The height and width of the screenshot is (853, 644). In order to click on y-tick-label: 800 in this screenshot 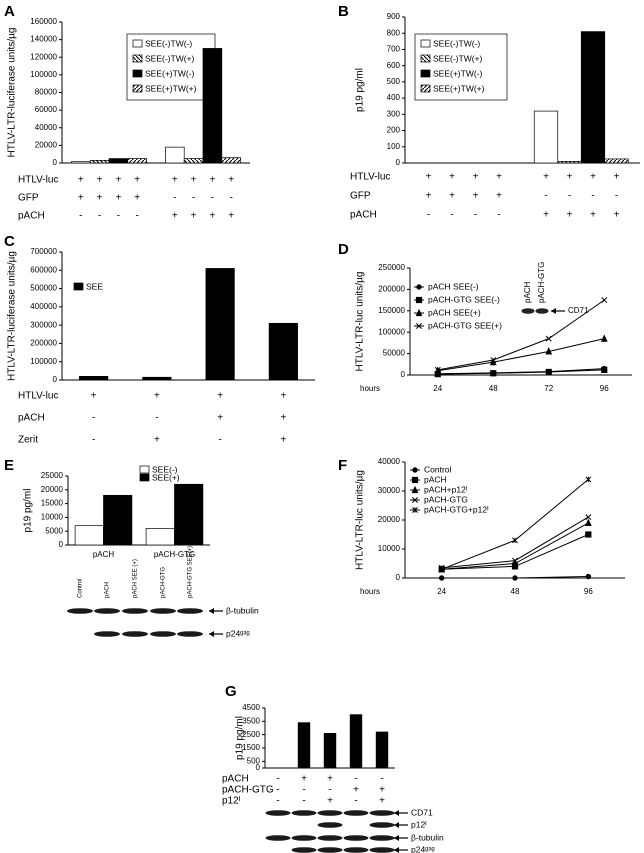, I will do `click(394, 32)`.